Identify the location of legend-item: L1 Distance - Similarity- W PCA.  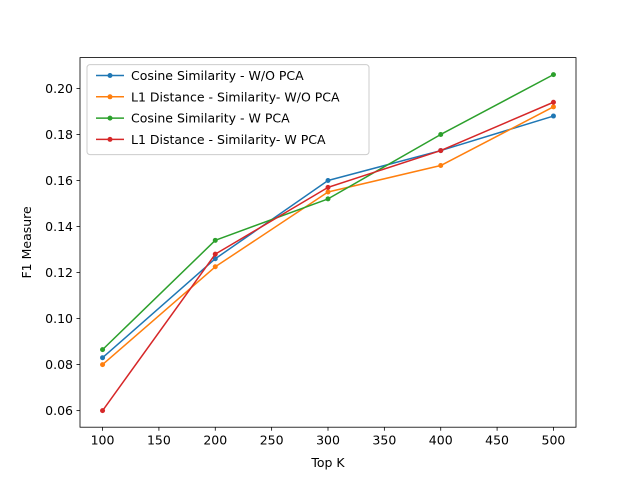
(211, 139).